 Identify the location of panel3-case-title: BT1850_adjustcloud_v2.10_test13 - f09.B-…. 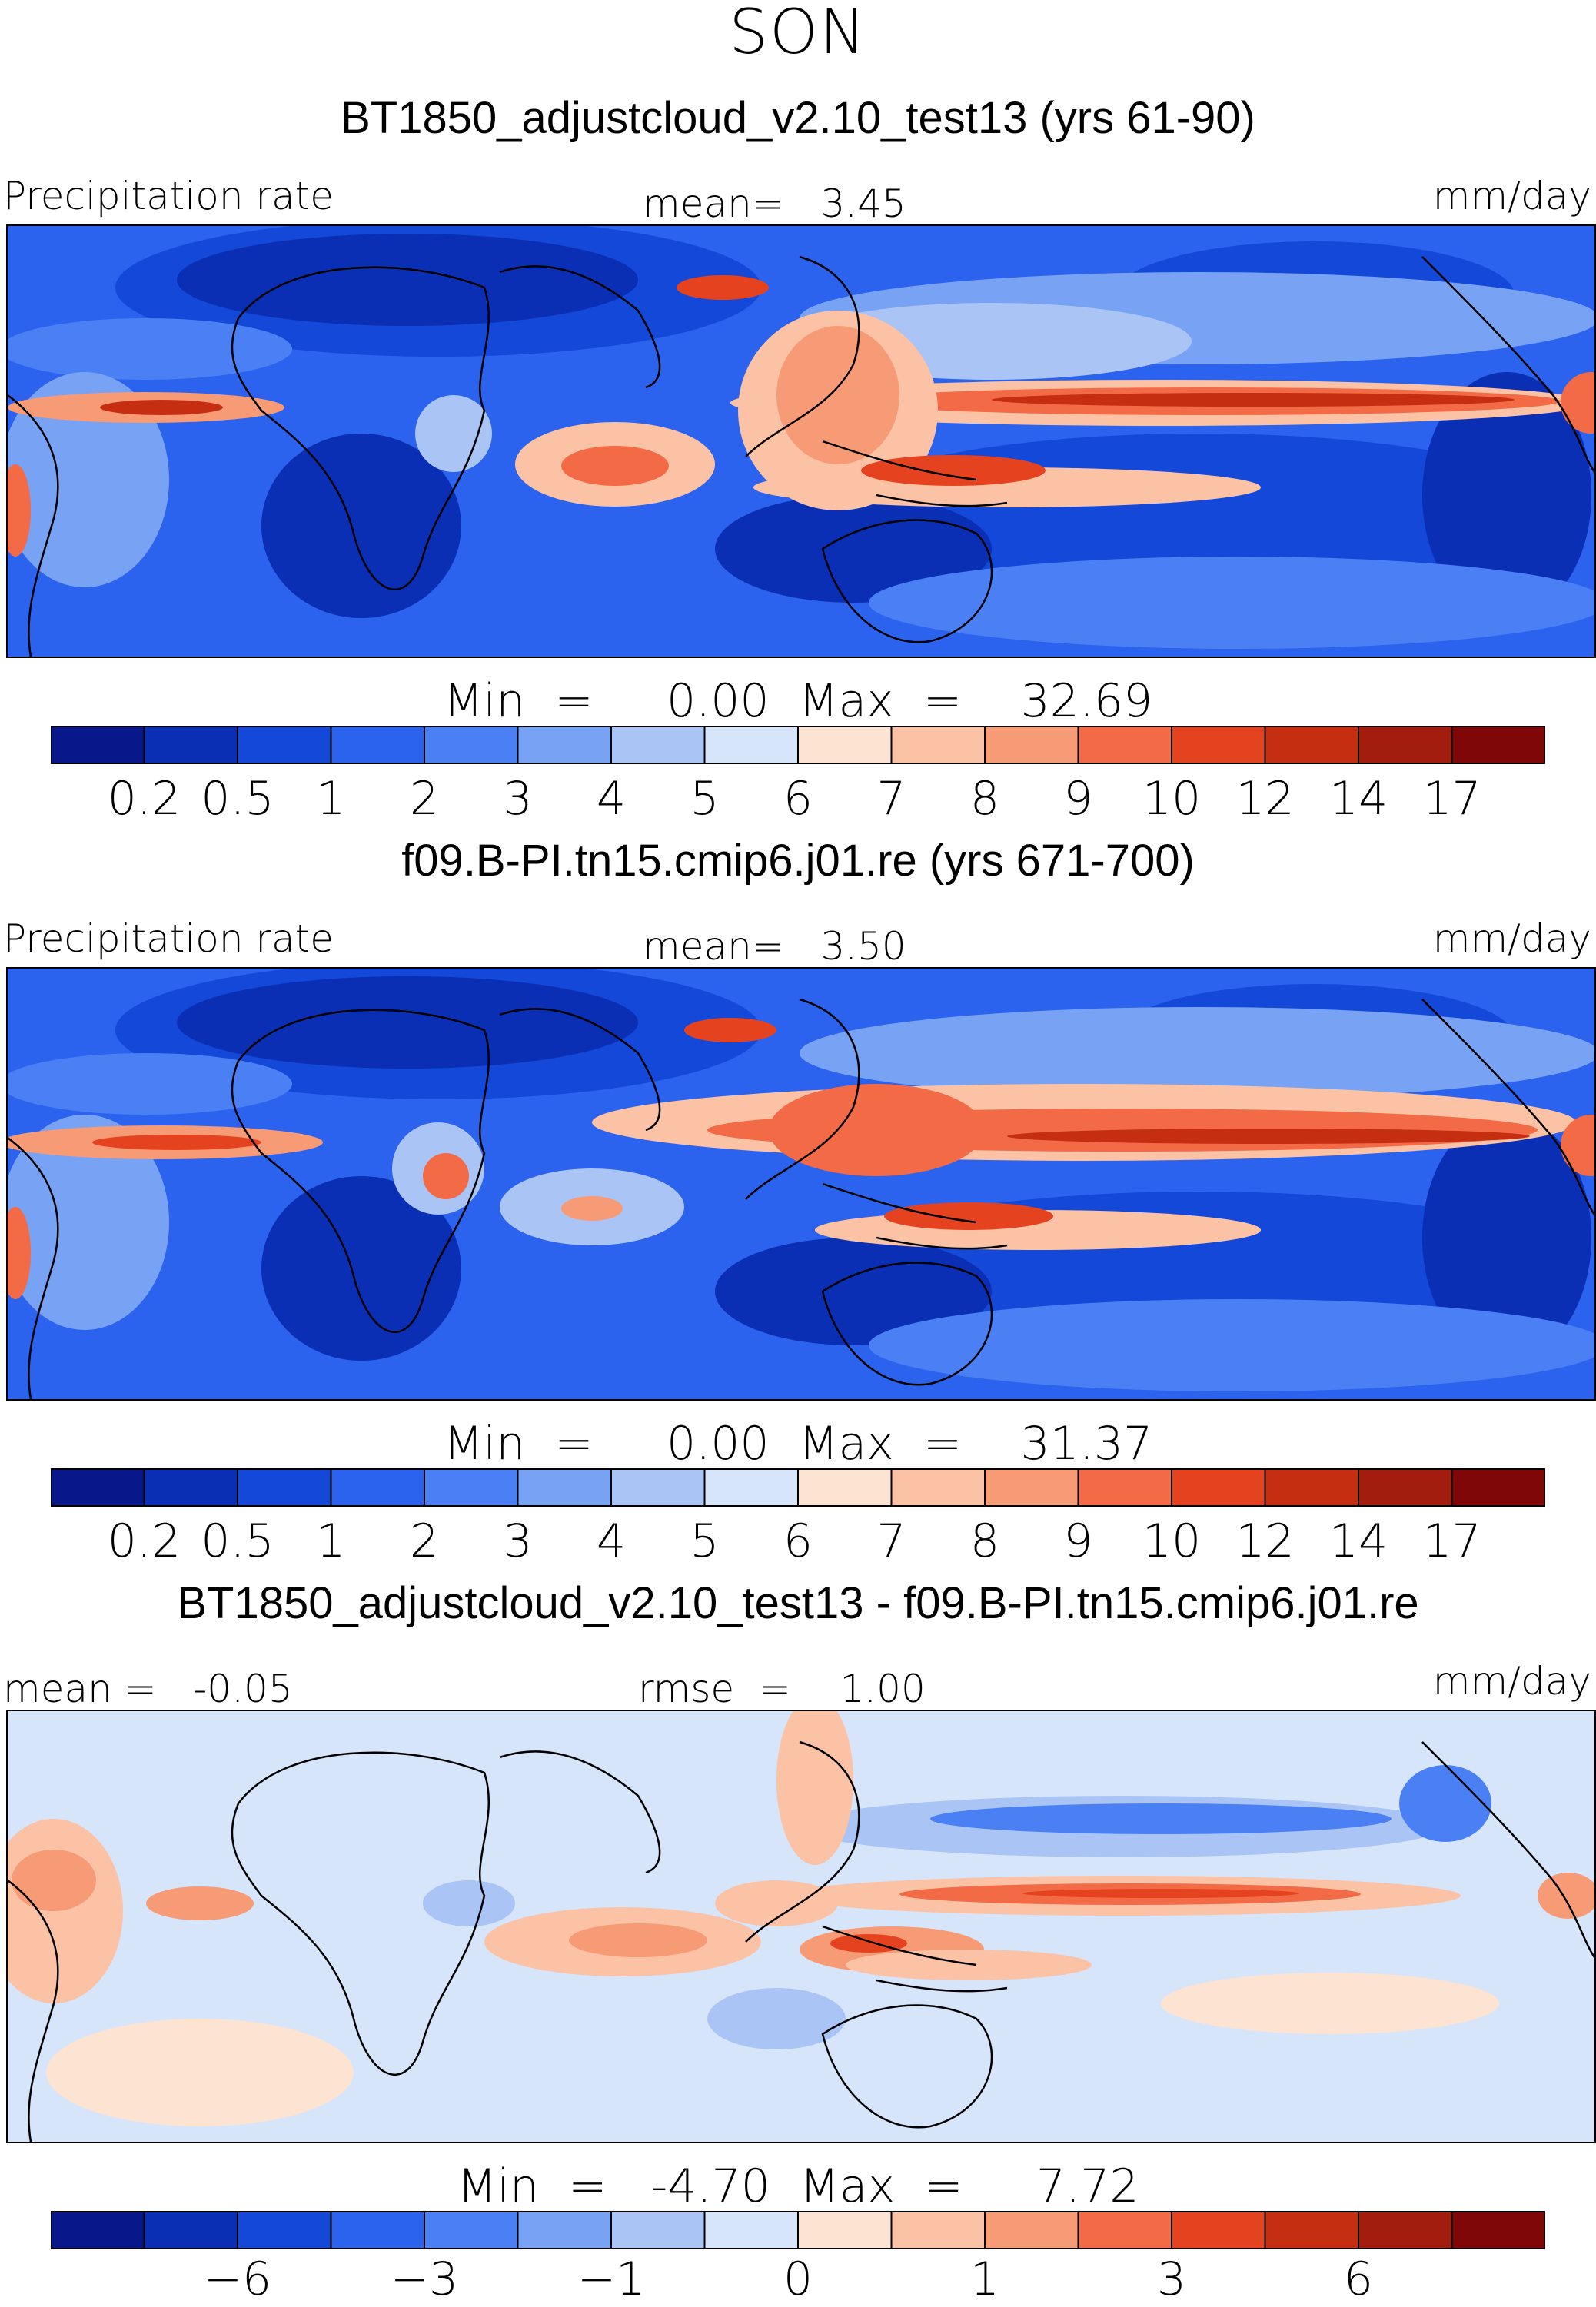
(798, 1603).